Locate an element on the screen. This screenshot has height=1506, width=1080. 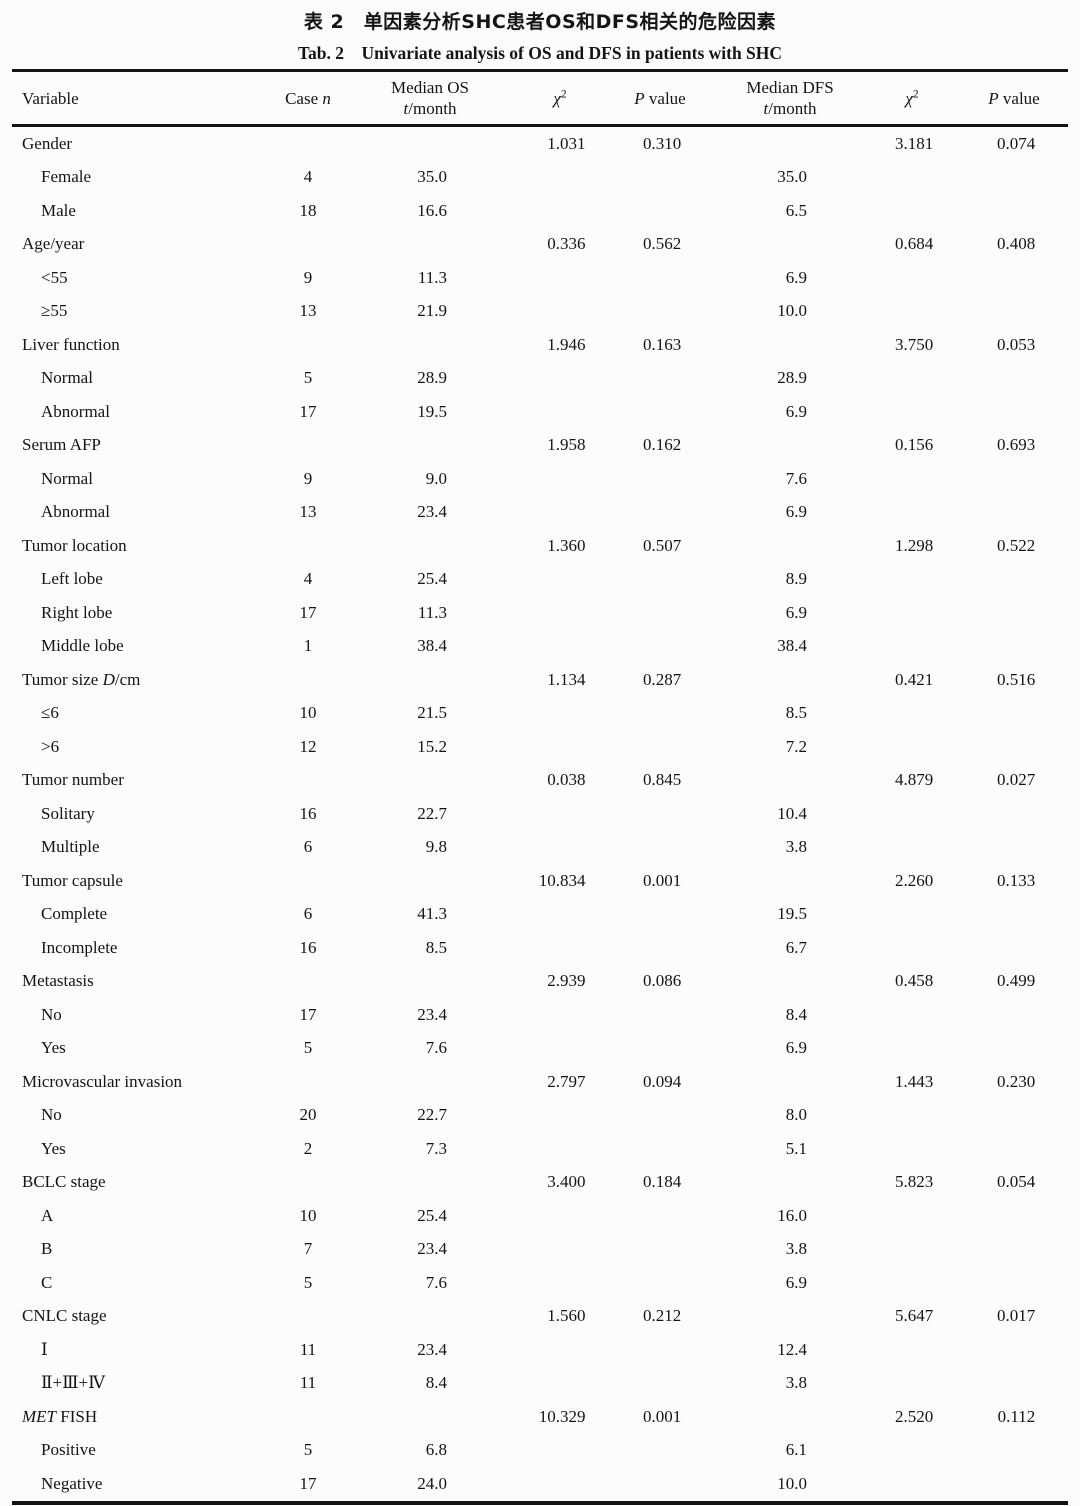
value-case: 2 is located at coordinates (308, 1148).